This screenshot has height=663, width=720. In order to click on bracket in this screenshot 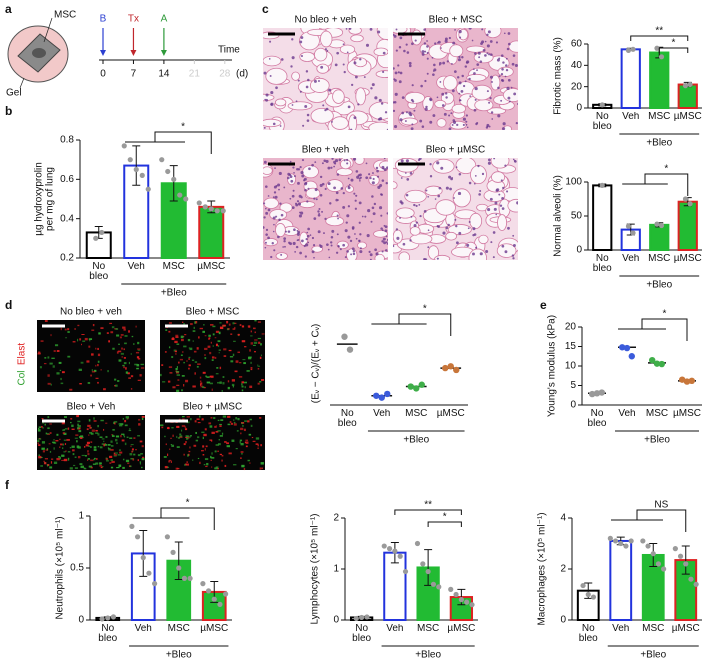, I will do `click(173, 518)`.